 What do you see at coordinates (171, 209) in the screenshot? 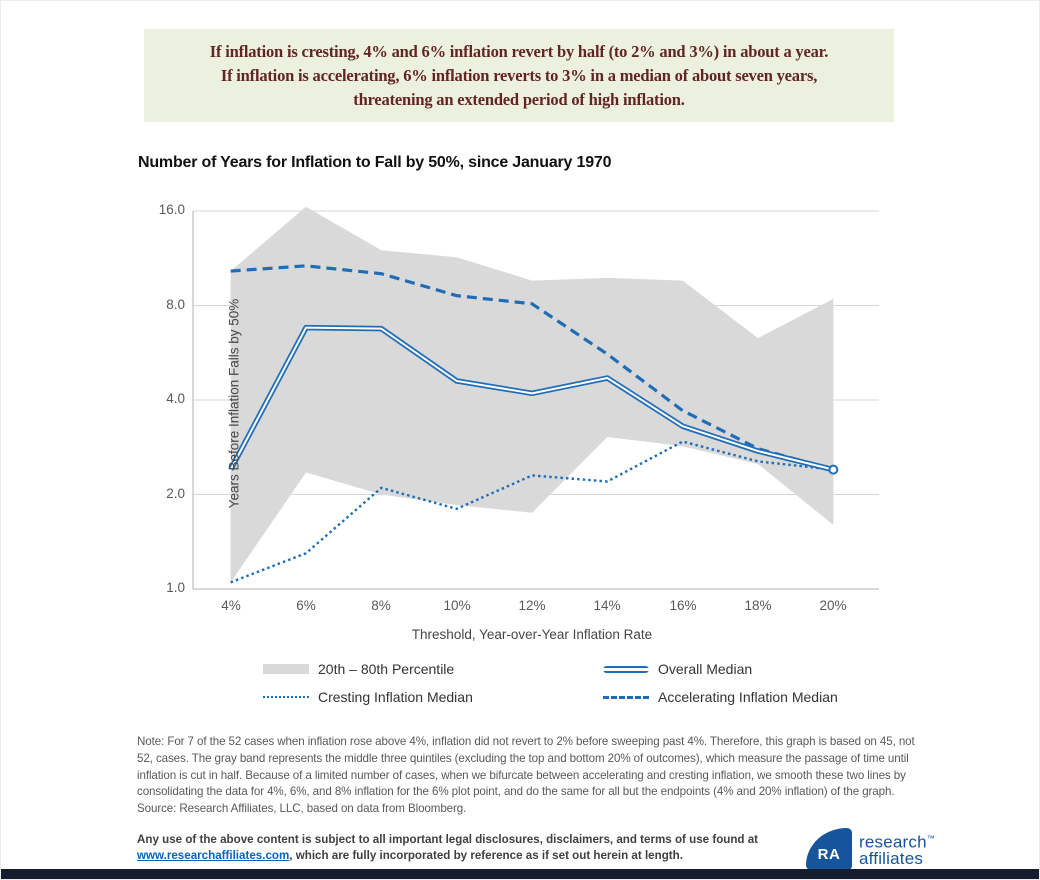
I see `y-tick-16: 16.0` at bounding box center [171, 209].